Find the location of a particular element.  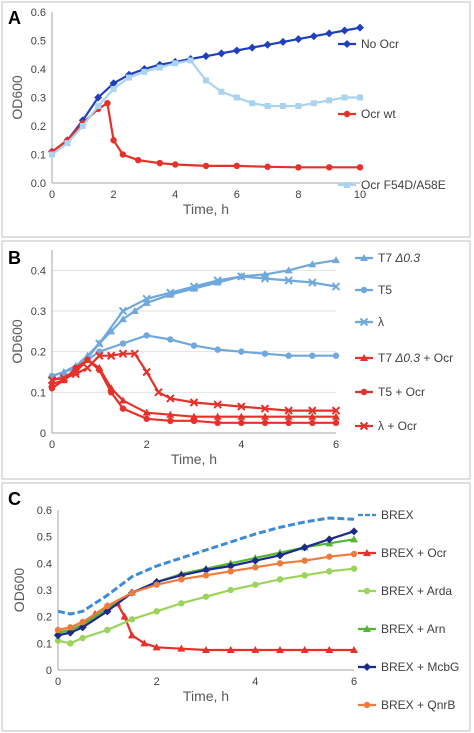

y-tick-label: 0.5 is located at coordinates (44, 538).